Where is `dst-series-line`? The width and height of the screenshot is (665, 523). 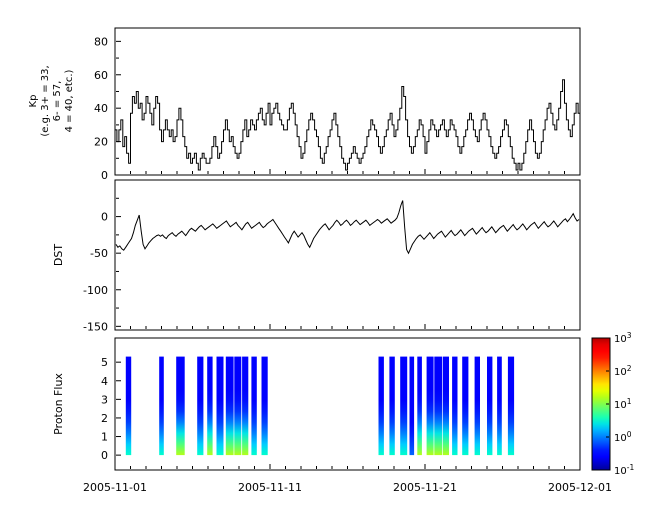 dst-series-line is located at coordinates (347, 227).